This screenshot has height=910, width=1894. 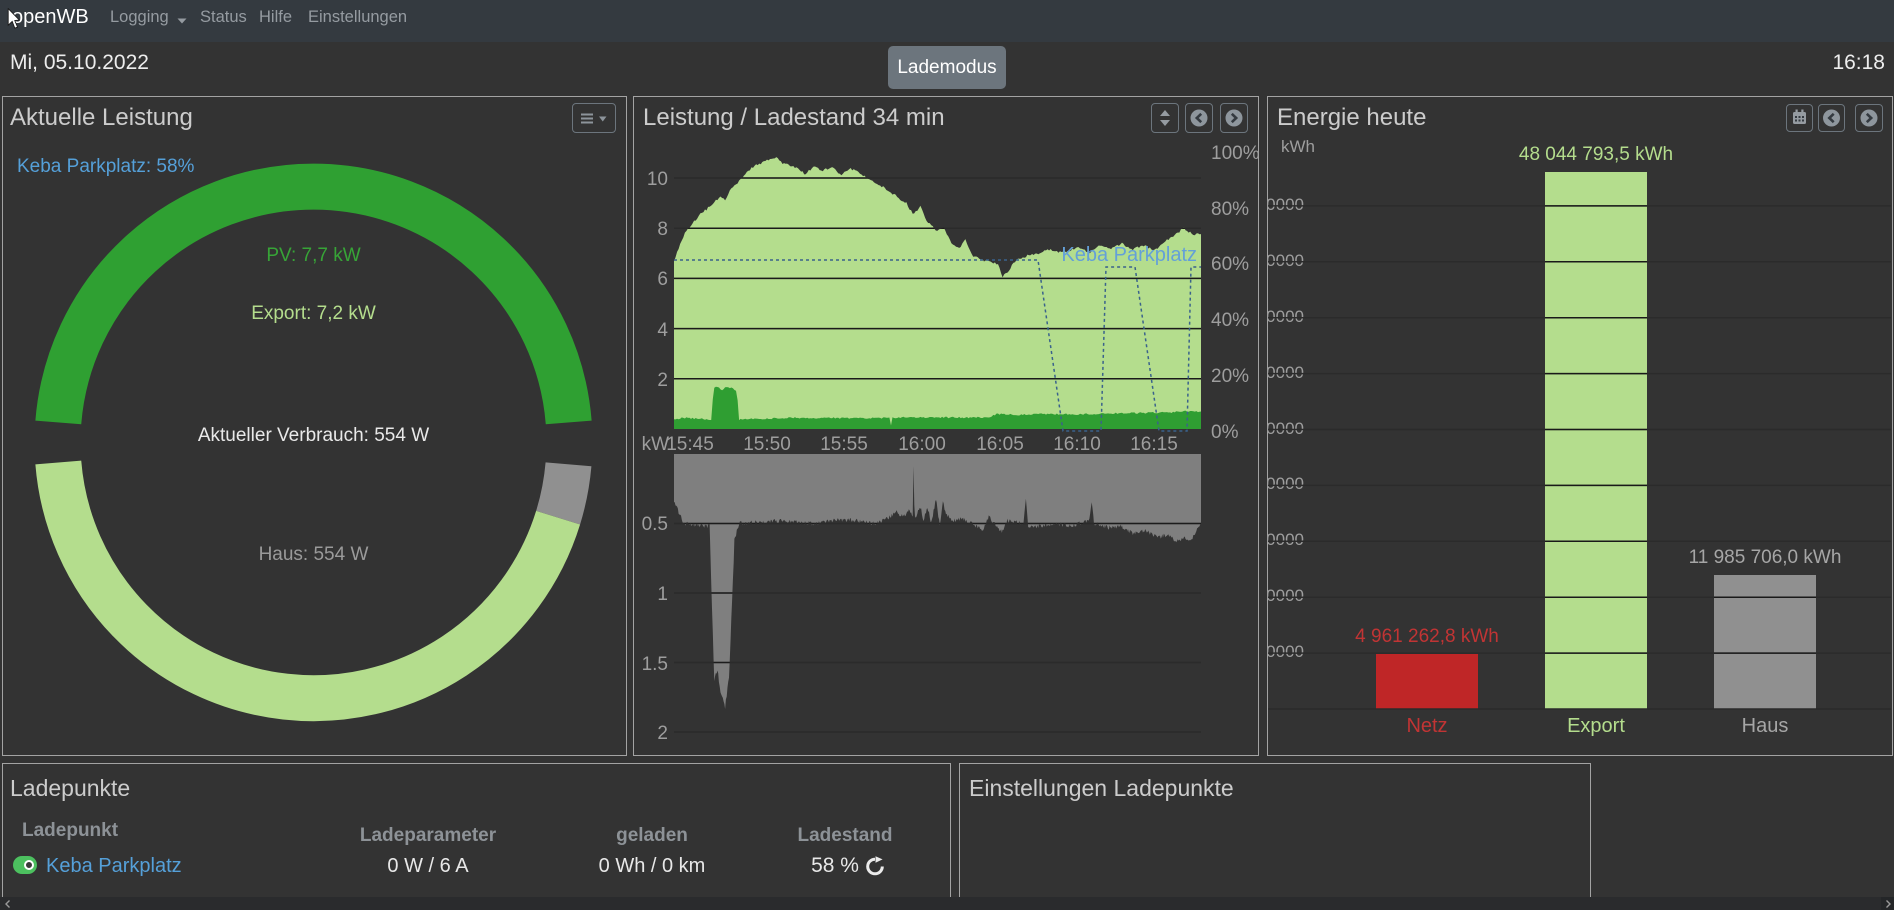 I want to click on svg-text: Aktueller Verbrauch: 554 W, so click(x=313, y=435).